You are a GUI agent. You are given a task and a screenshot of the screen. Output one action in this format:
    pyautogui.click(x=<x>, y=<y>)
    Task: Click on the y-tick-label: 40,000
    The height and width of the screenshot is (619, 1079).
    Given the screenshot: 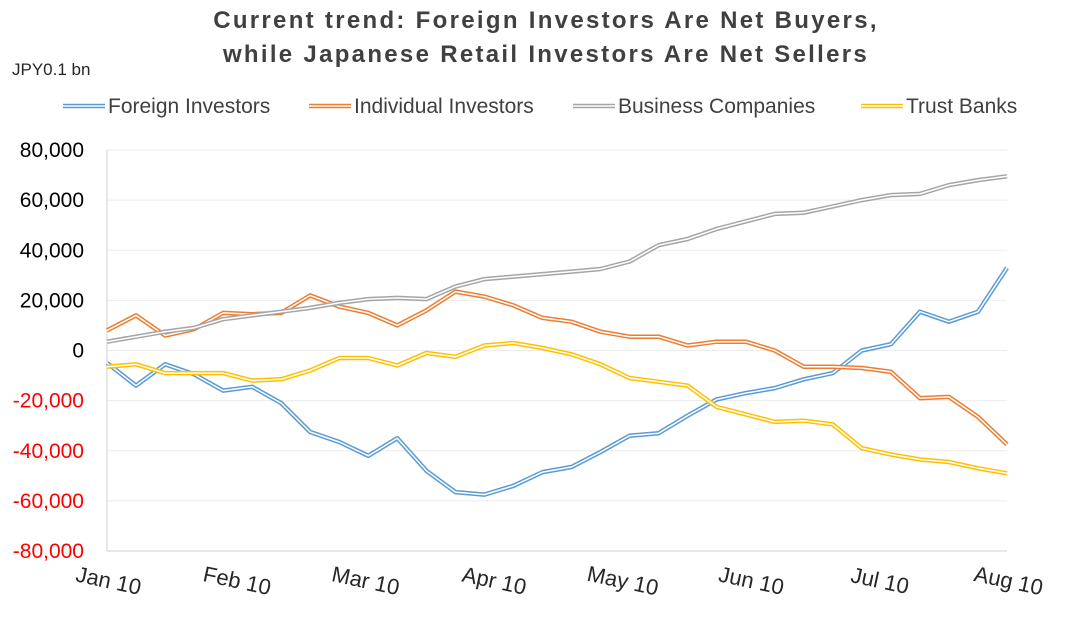 What is the action you would take?
    pyautogui.click(x=52, y=250)
    